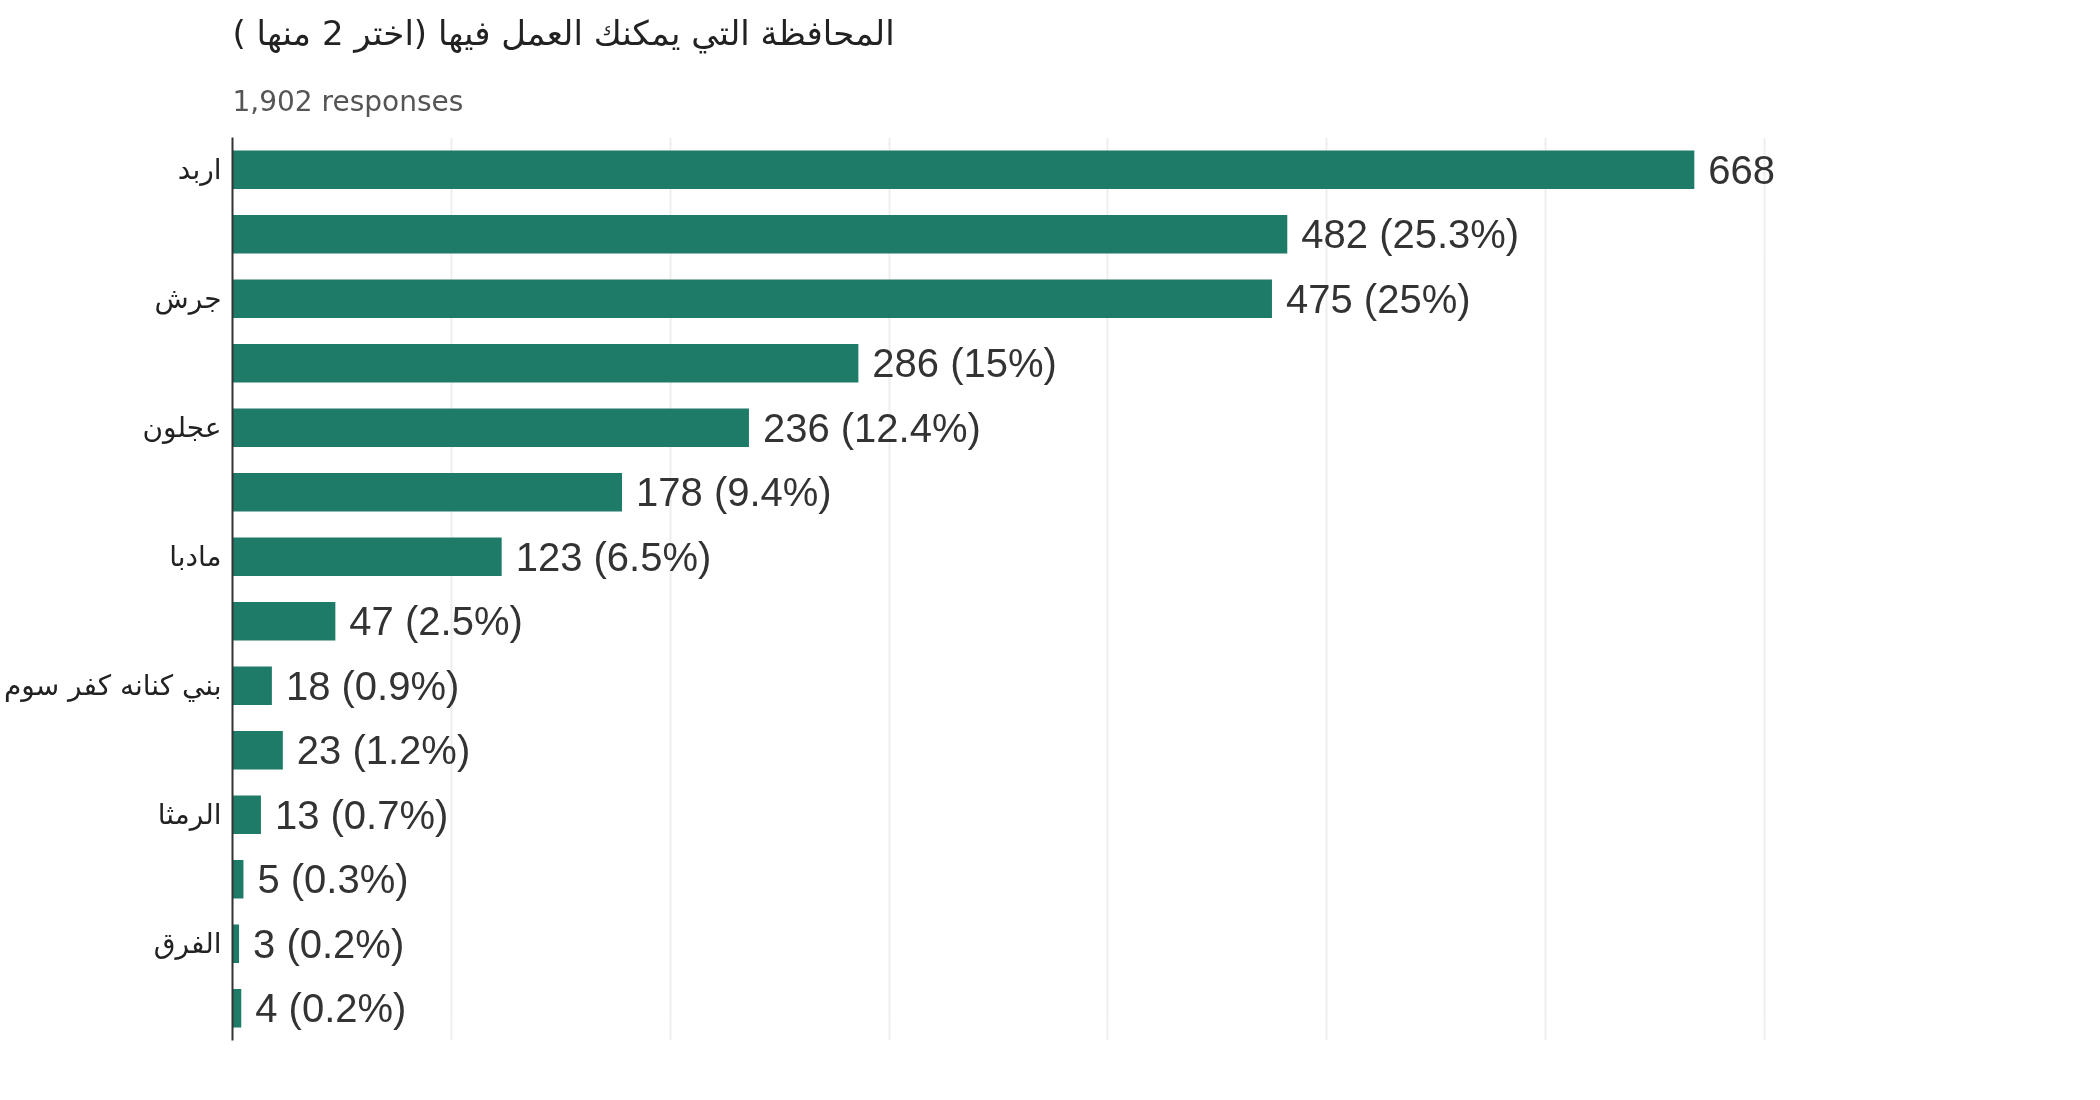 The image size is (2100, 1100). Describe the element at coordinates (331, 1008) in the screenshot. I see `data-label: 4 (0.2%)` at that location.